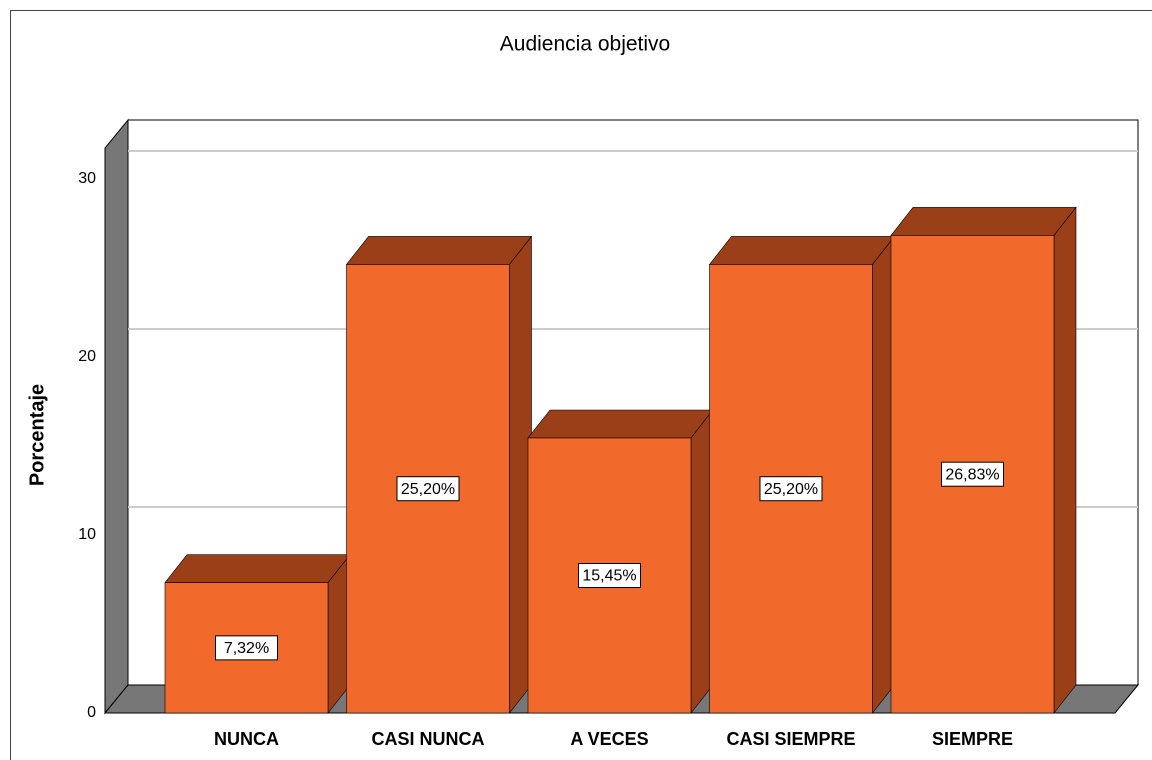 The image size is (1152, 760). What do you see at coordinates (1065, 460) in the screenshot?
I see `bar-side` at bounding box center [1065, 460].